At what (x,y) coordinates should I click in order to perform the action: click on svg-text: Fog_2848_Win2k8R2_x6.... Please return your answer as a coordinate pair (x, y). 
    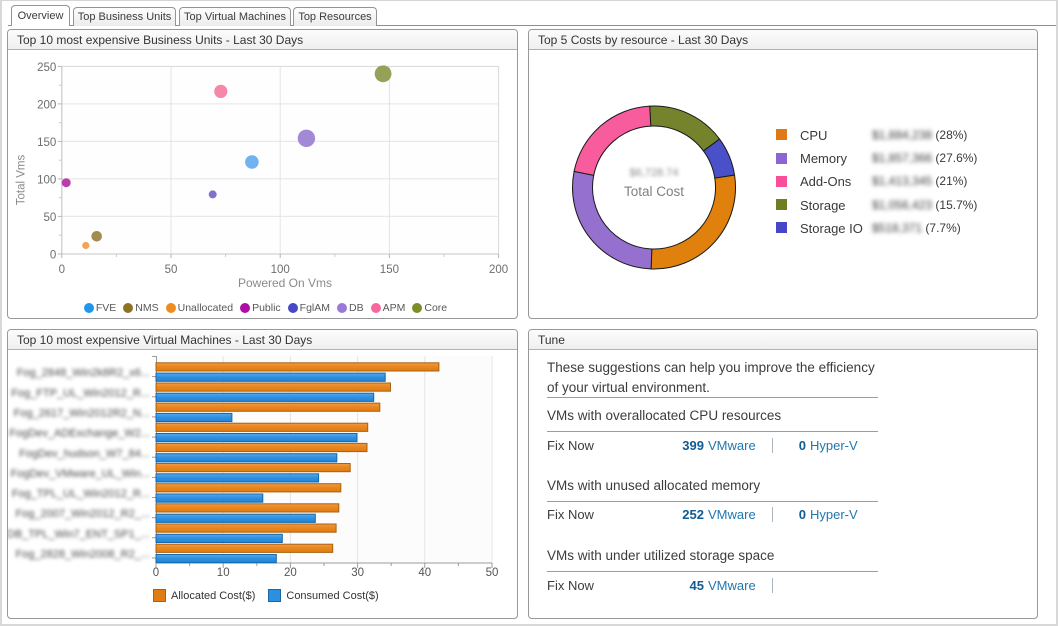
    Looking at the image, I should click on (83, 373).